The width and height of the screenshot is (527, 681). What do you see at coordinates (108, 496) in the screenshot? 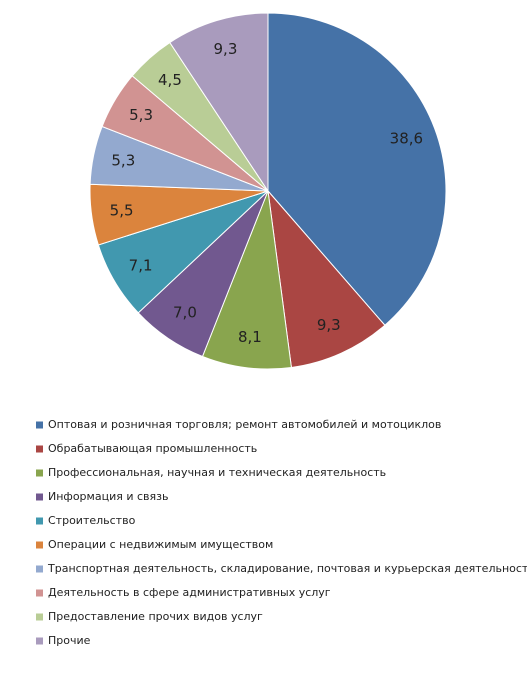
I see `legend-label: Информация и связь` at bounding box center [108, 496].